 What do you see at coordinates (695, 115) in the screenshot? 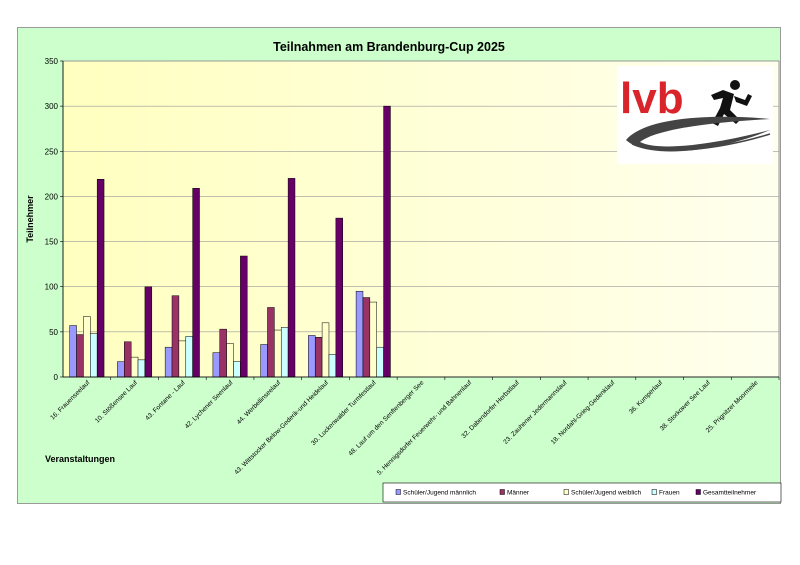
I see `lvb-logo: lvb` at bounding box center [695, 115].